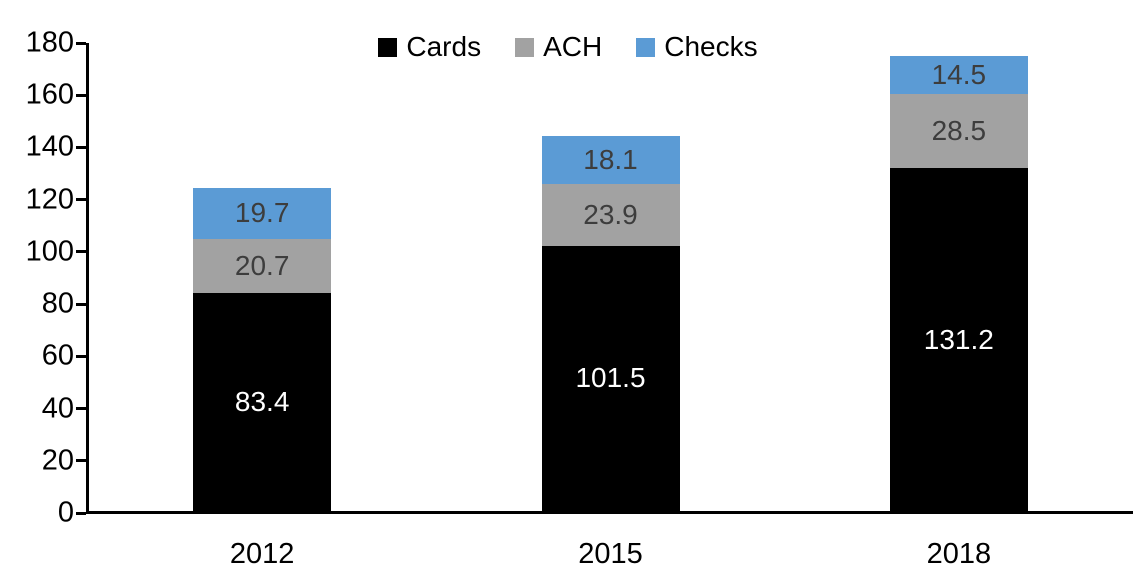 The image size is (1136, 588). I want to click on bar-value-label: 83.4, so click(262, 402).